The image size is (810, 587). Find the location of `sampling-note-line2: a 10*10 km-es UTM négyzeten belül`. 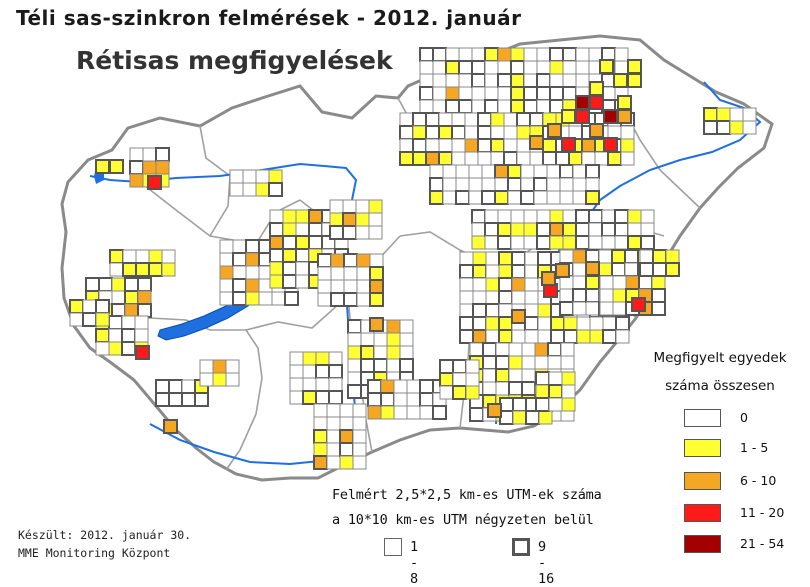

sampling-note-line2: a 10*10 km-es UTM négyzeten belül is located at coordinates (463, 520).